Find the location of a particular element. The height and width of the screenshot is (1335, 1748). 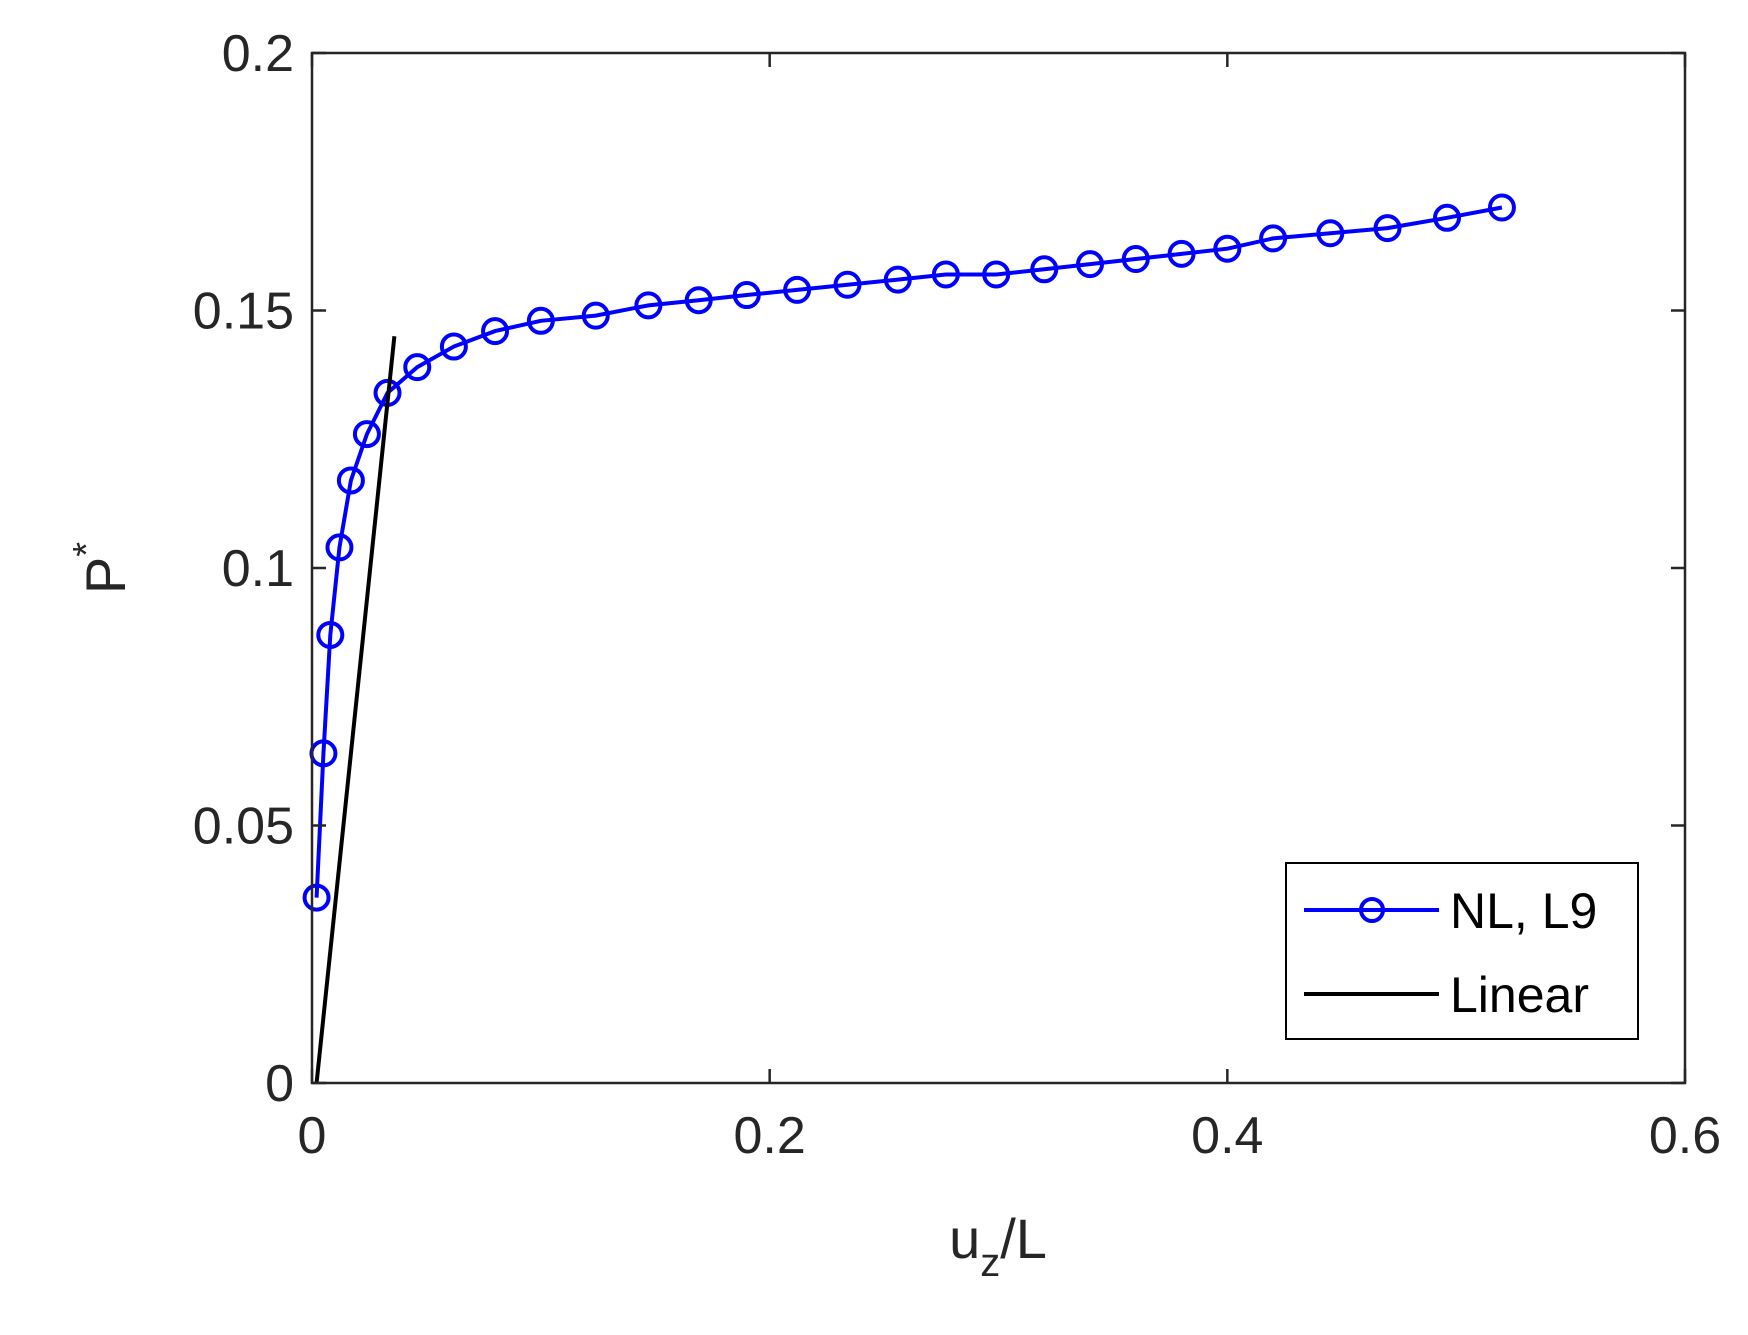

y-axis-label-sup: * is located at coordinates (87, 549).